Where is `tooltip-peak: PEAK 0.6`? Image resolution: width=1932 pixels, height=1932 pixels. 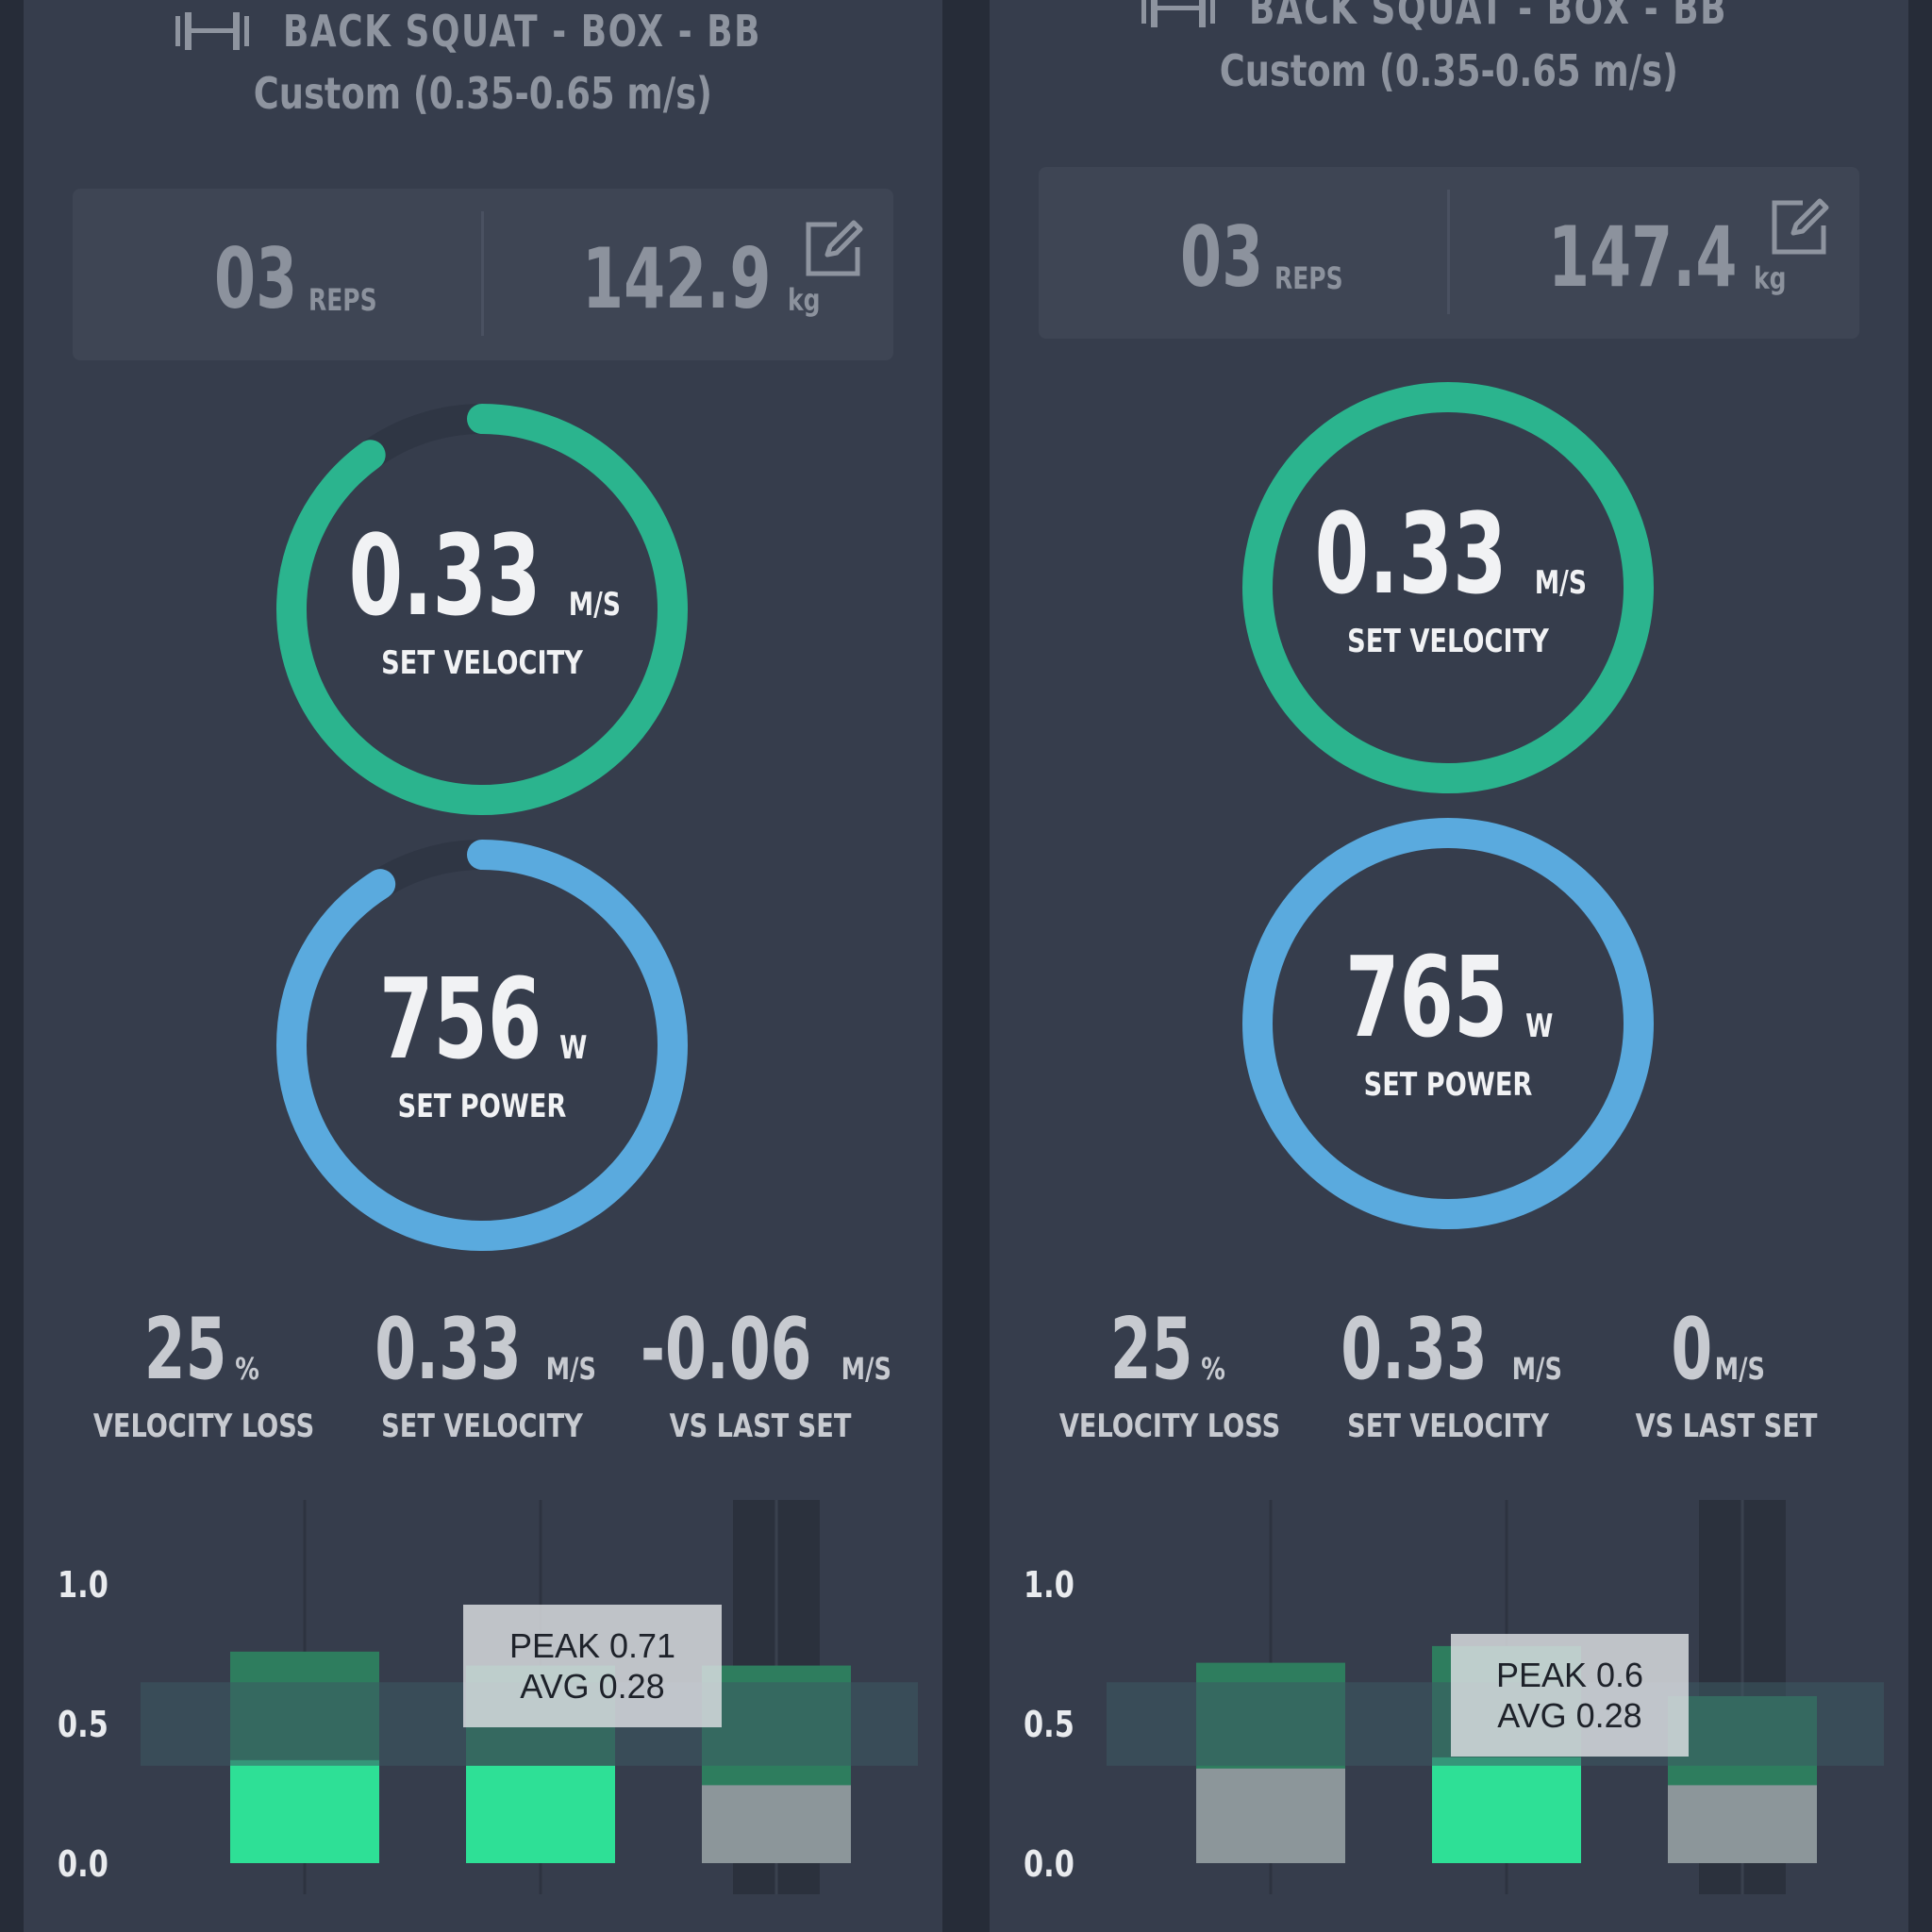
tooltip-peak: PEAK 0.6 is located at coordinates (1569, 1675).